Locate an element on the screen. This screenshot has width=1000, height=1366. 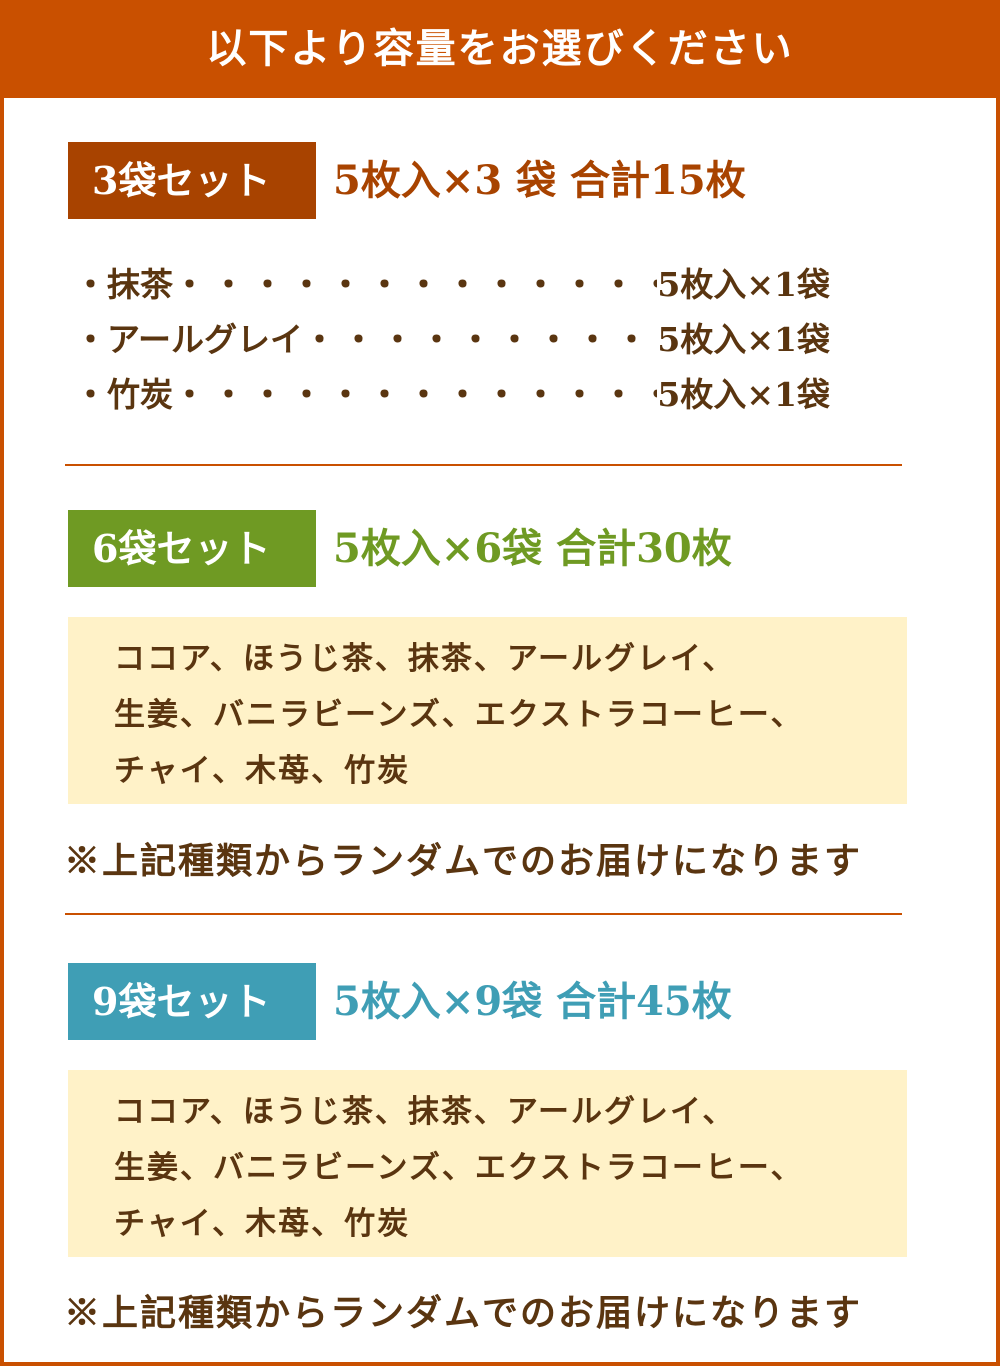
set9-label: 9袋セット is located at coordinates (192, 1001).